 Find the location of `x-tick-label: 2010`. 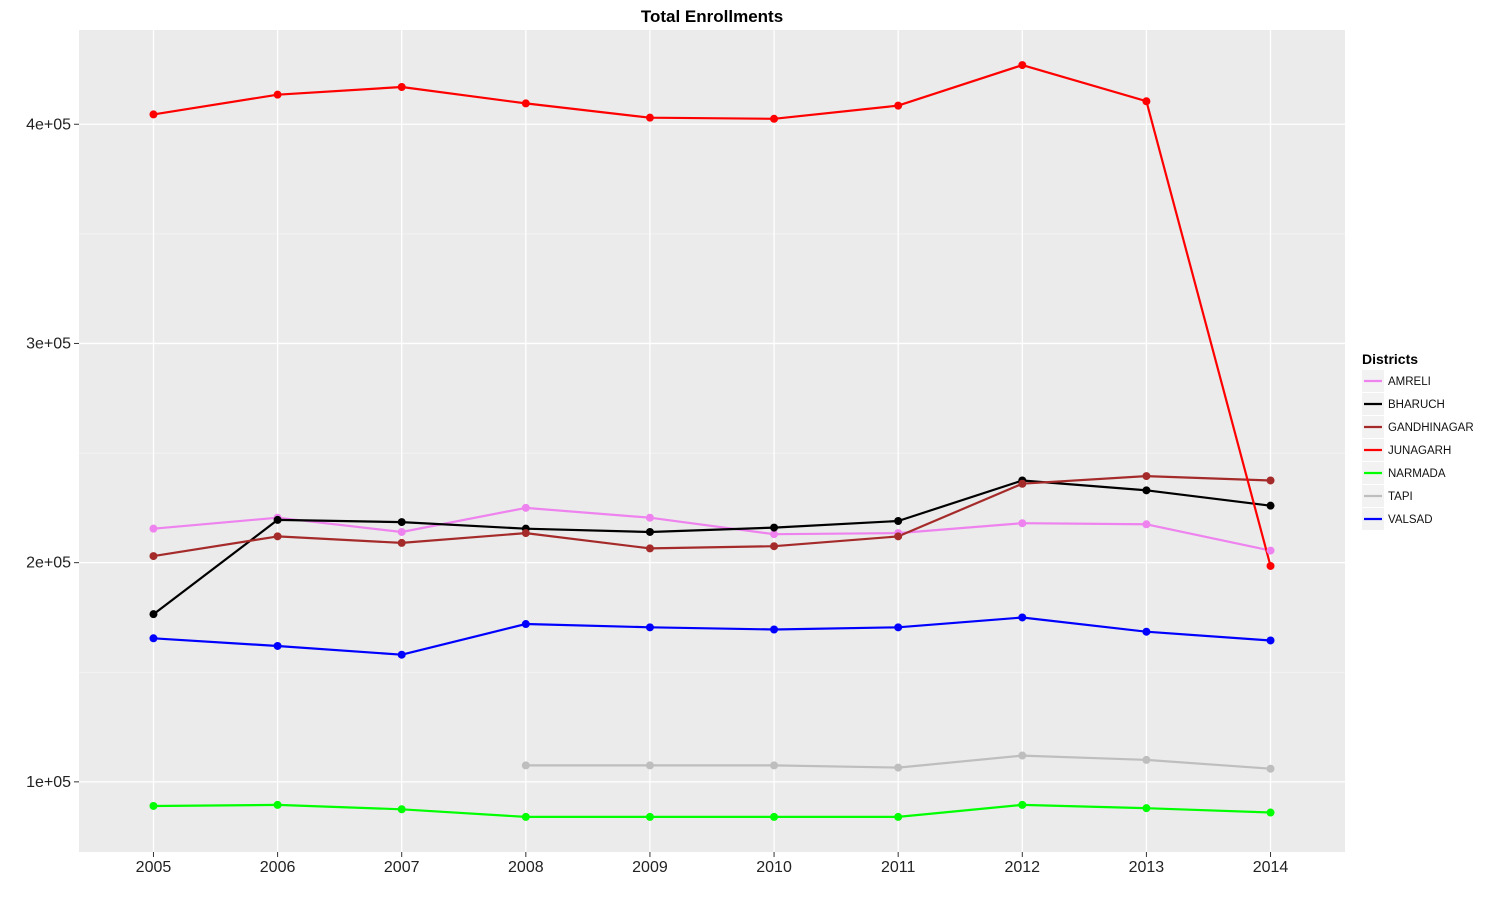

x-tick-label: 2010 is located at coordinates (774, 867).